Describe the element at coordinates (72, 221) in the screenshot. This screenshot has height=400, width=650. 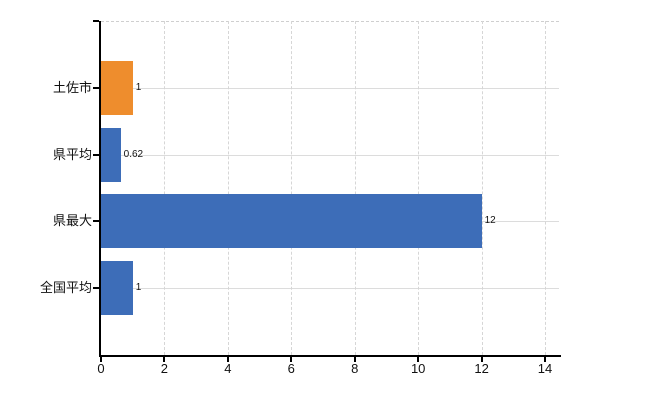
I see `category-label: 県最大` at that location.